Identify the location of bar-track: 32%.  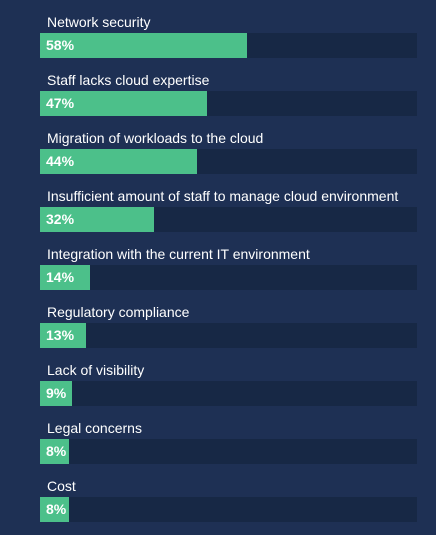
(228, 219).